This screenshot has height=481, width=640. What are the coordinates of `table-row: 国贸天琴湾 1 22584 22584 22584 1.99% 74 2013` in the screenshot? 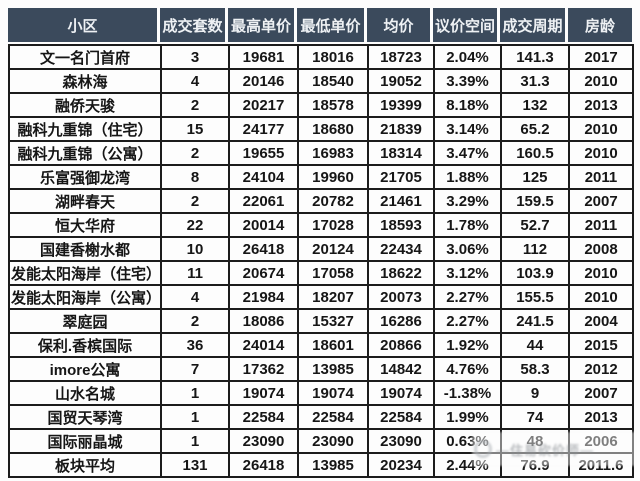 It's located at (321, 417).